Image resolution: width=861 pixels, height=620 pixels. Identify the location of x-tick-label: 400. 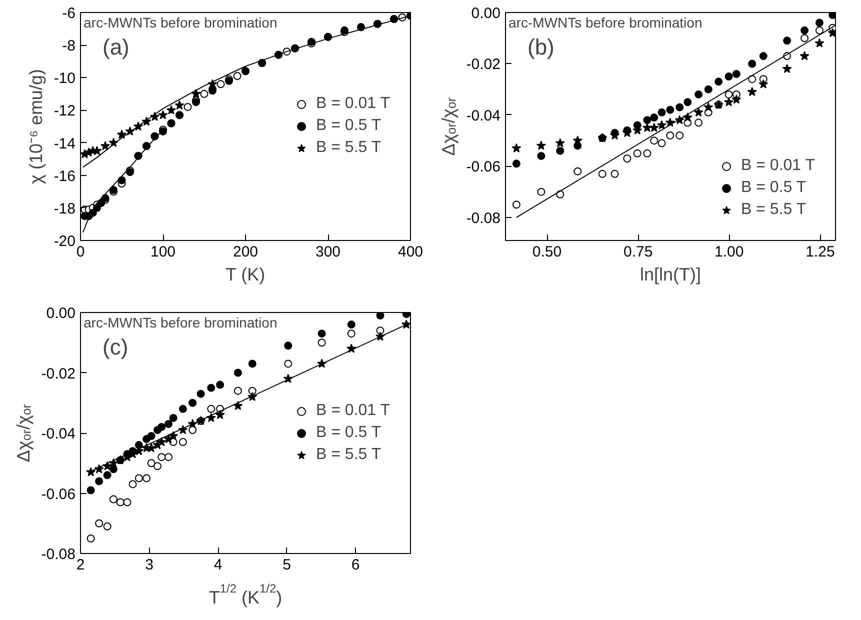
(411, 252).